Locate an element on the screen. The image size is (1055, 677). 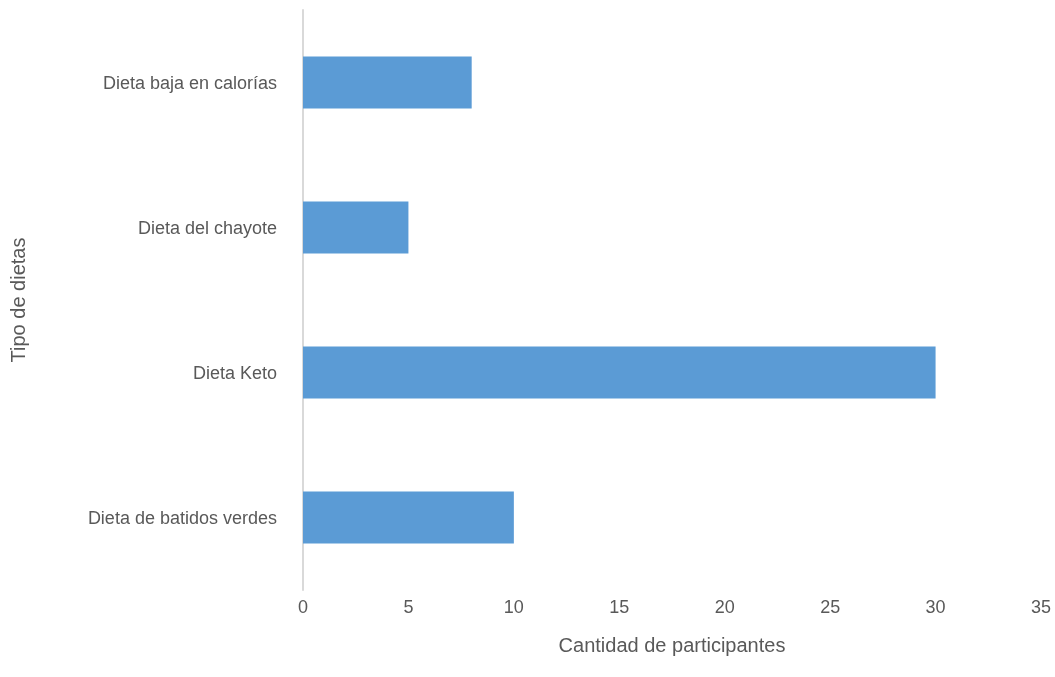
x-tick-label: 10 is located at coordinates (513, 607).